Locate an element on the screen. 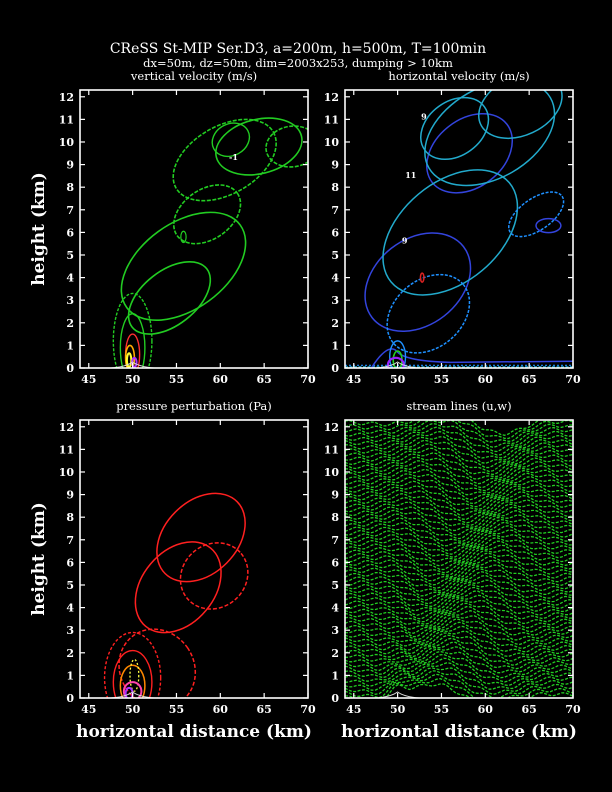  pressure-perturbation-pa-frame is located at coordinates (194, 559).